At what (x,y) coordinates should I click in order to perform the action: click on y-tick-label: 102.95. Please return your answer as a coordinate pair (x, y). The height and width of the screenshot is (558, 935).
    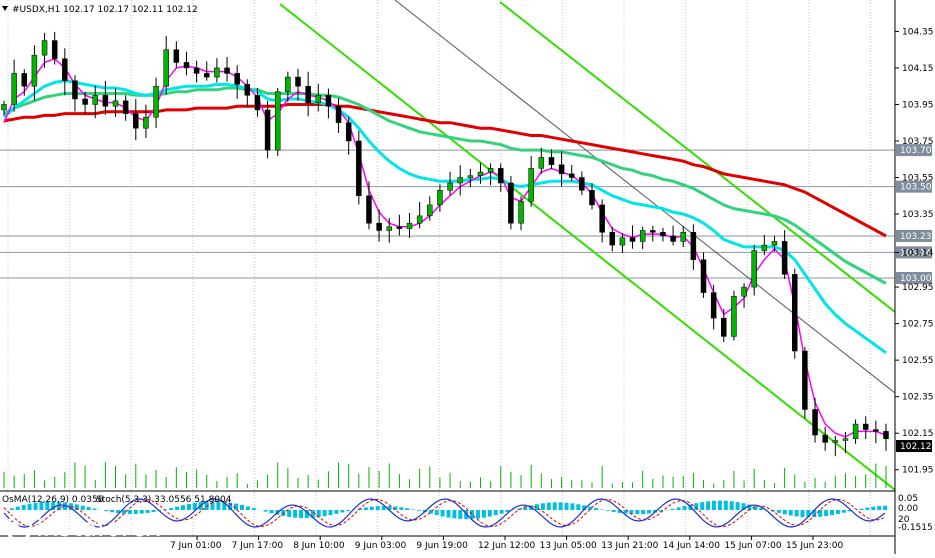
    Looking at the image, I should click on (918, 288).